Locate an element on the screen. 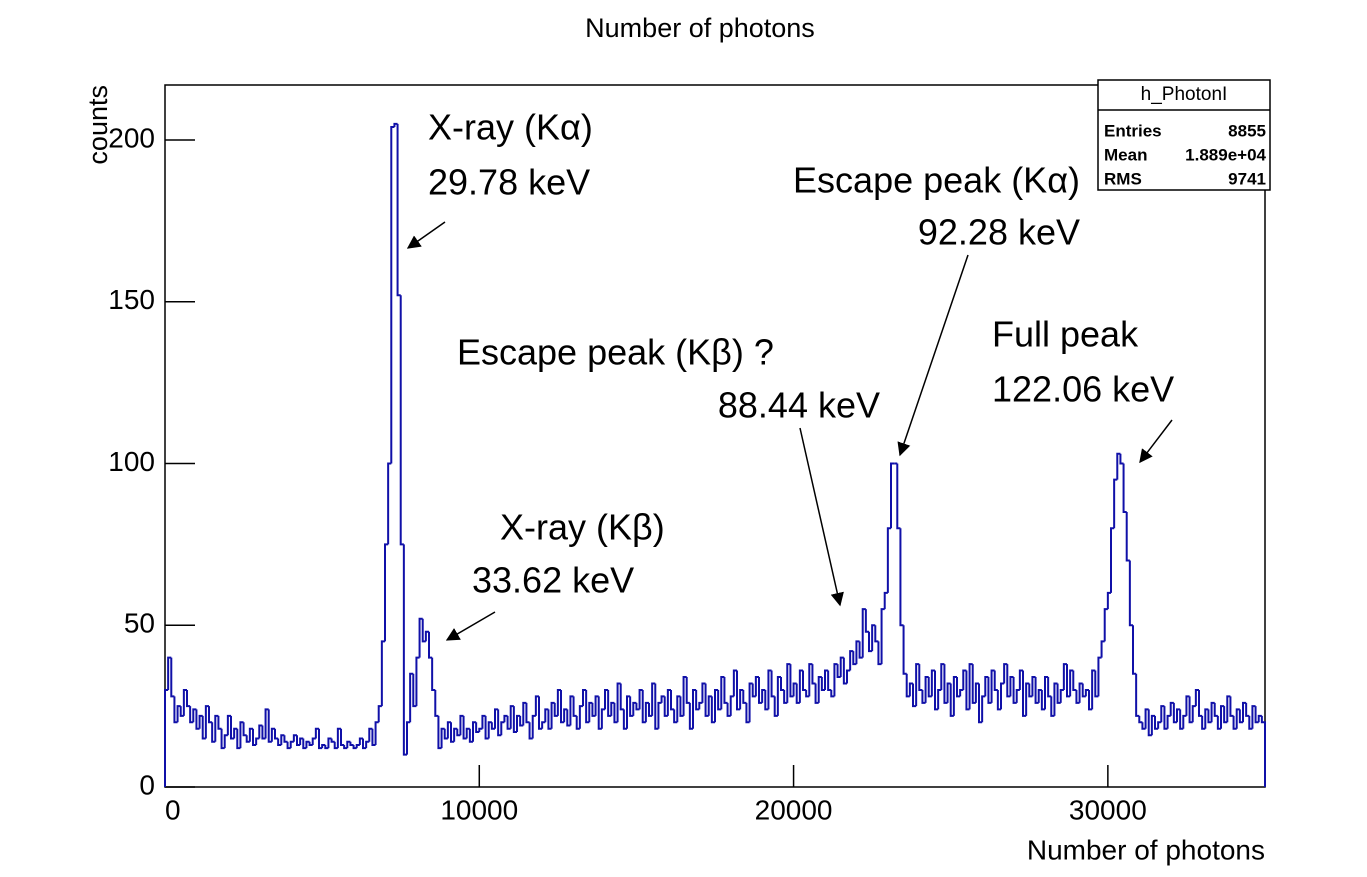 This screenshot has height=877, width=1367. stats-value: 8855 is located at coordinates (1247, 130).